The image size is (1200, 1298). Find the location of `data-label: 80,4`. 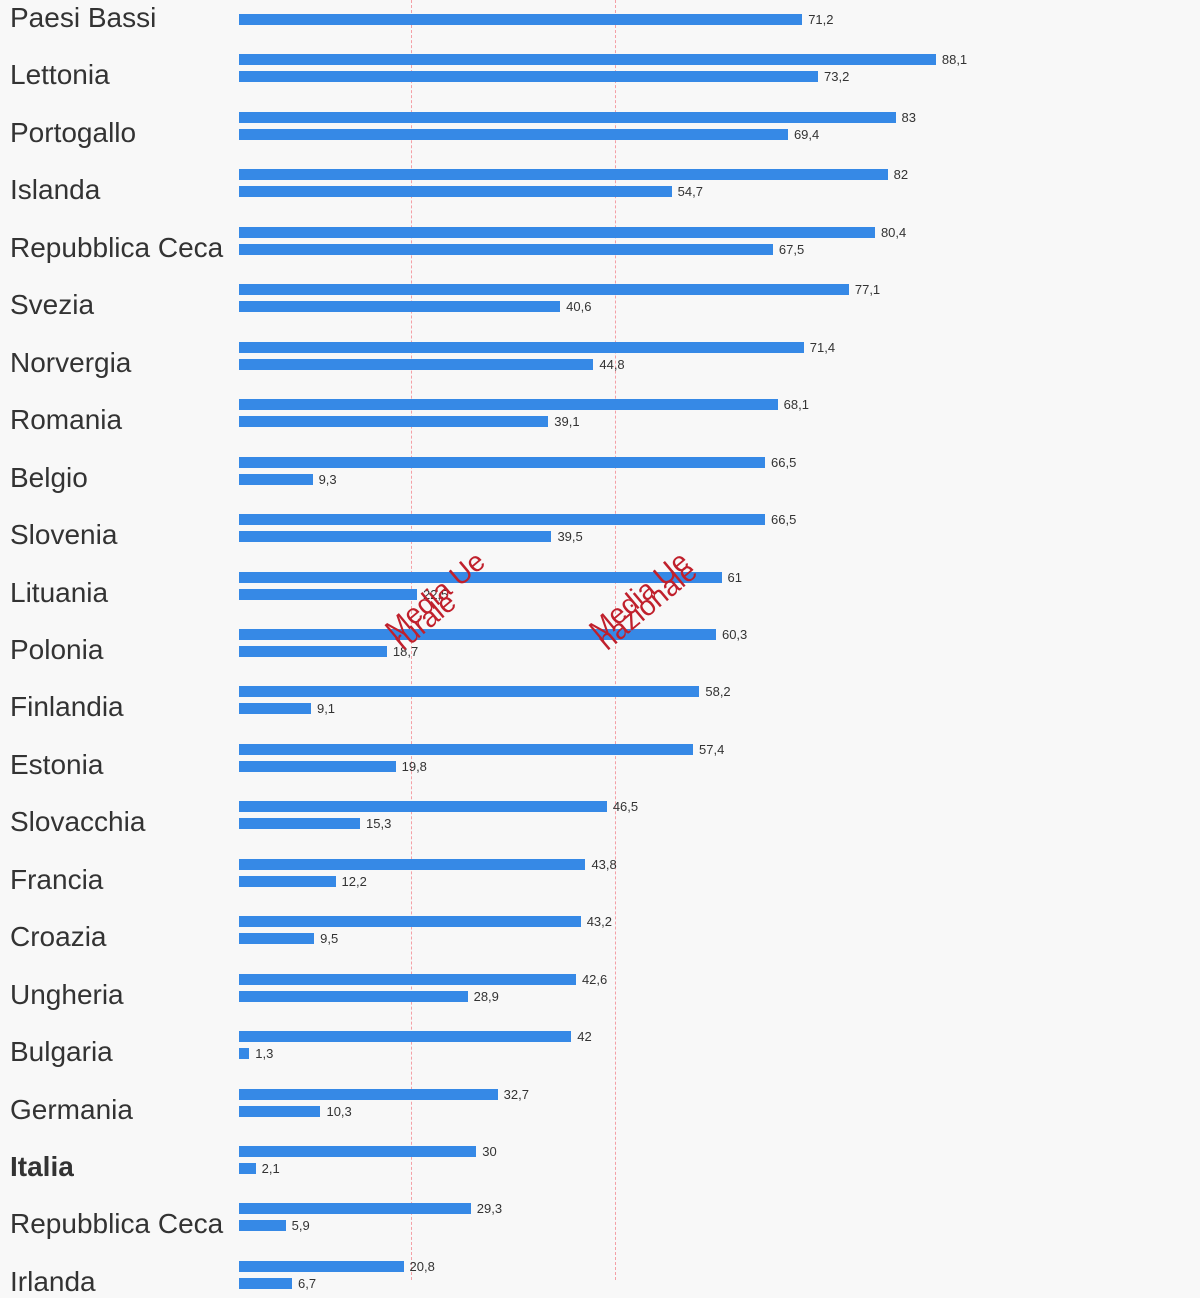

data-label: 80,4 is located at coordinates (893, 232).